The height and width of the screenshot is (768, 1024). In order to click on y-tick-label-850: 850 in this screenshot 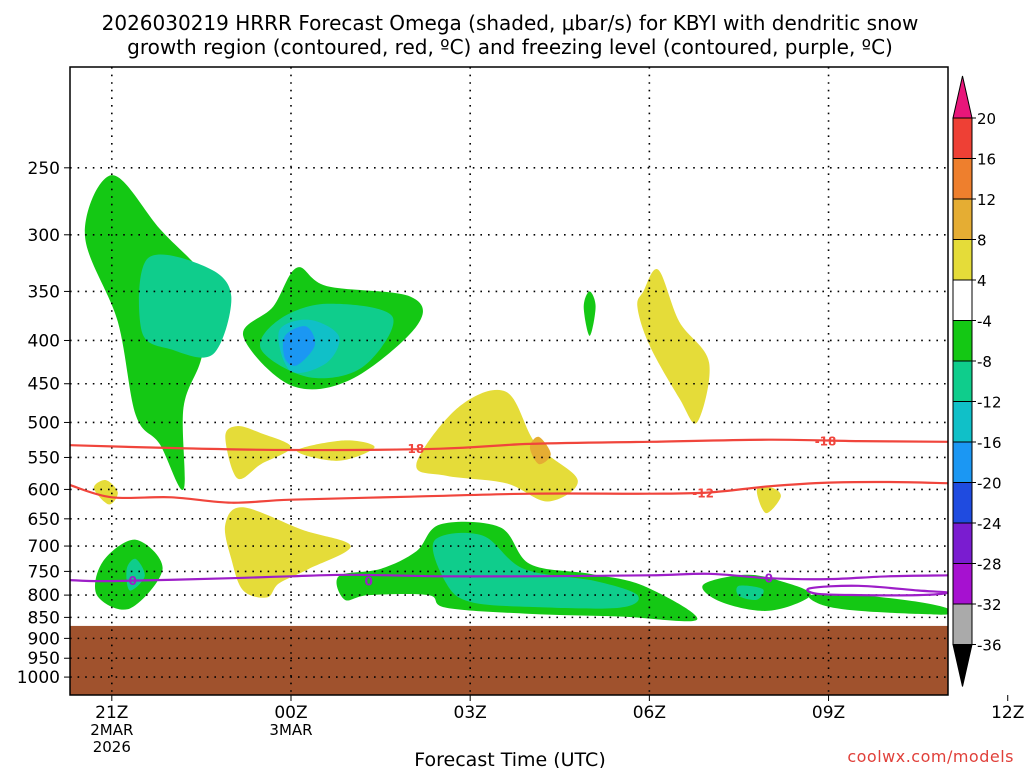, I will do `click(44, 618)`.